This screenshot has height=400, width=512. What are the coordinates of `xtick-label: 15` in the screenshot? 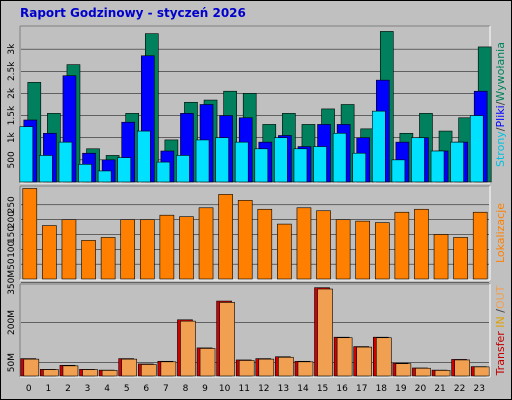 It's located at (322, 389).